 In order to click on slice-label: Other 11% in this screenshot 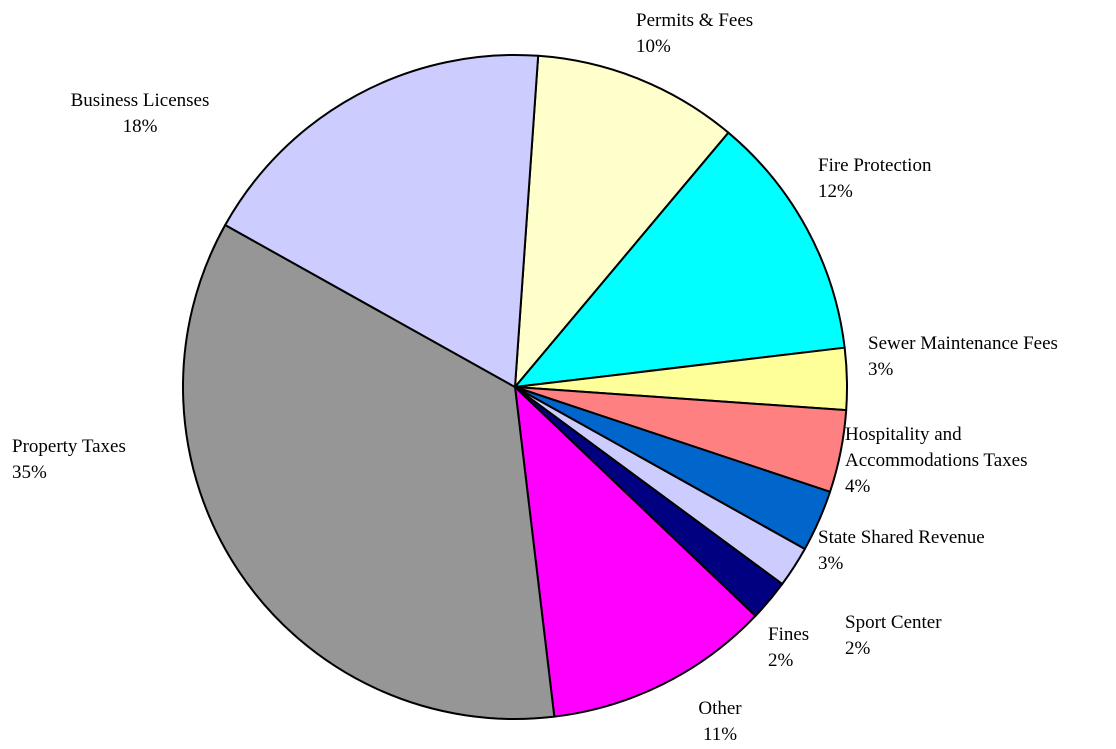, I will do `click(720, 722)`.